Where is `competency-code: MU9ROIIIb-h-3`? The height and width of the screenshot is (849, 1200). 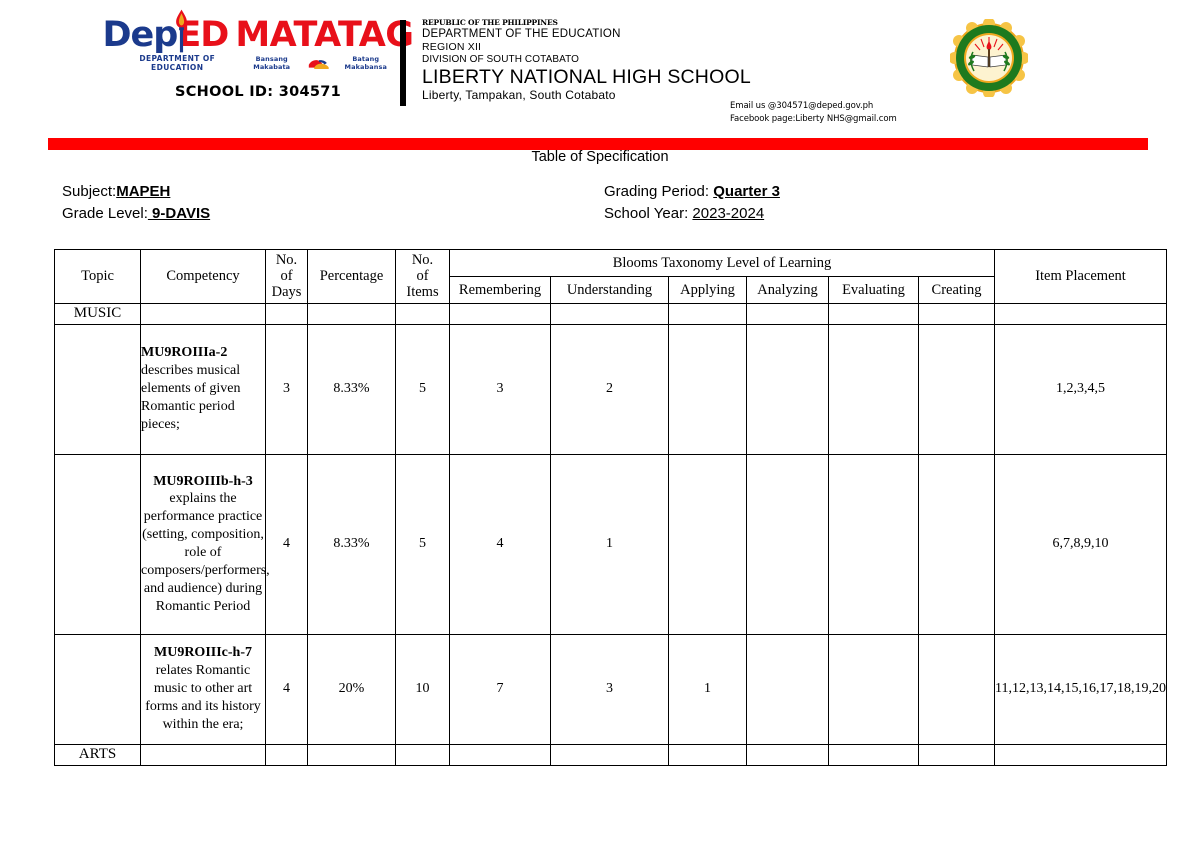
competency-code: MU9ROIIIb-h-3 is located at coordinates (203, 481).